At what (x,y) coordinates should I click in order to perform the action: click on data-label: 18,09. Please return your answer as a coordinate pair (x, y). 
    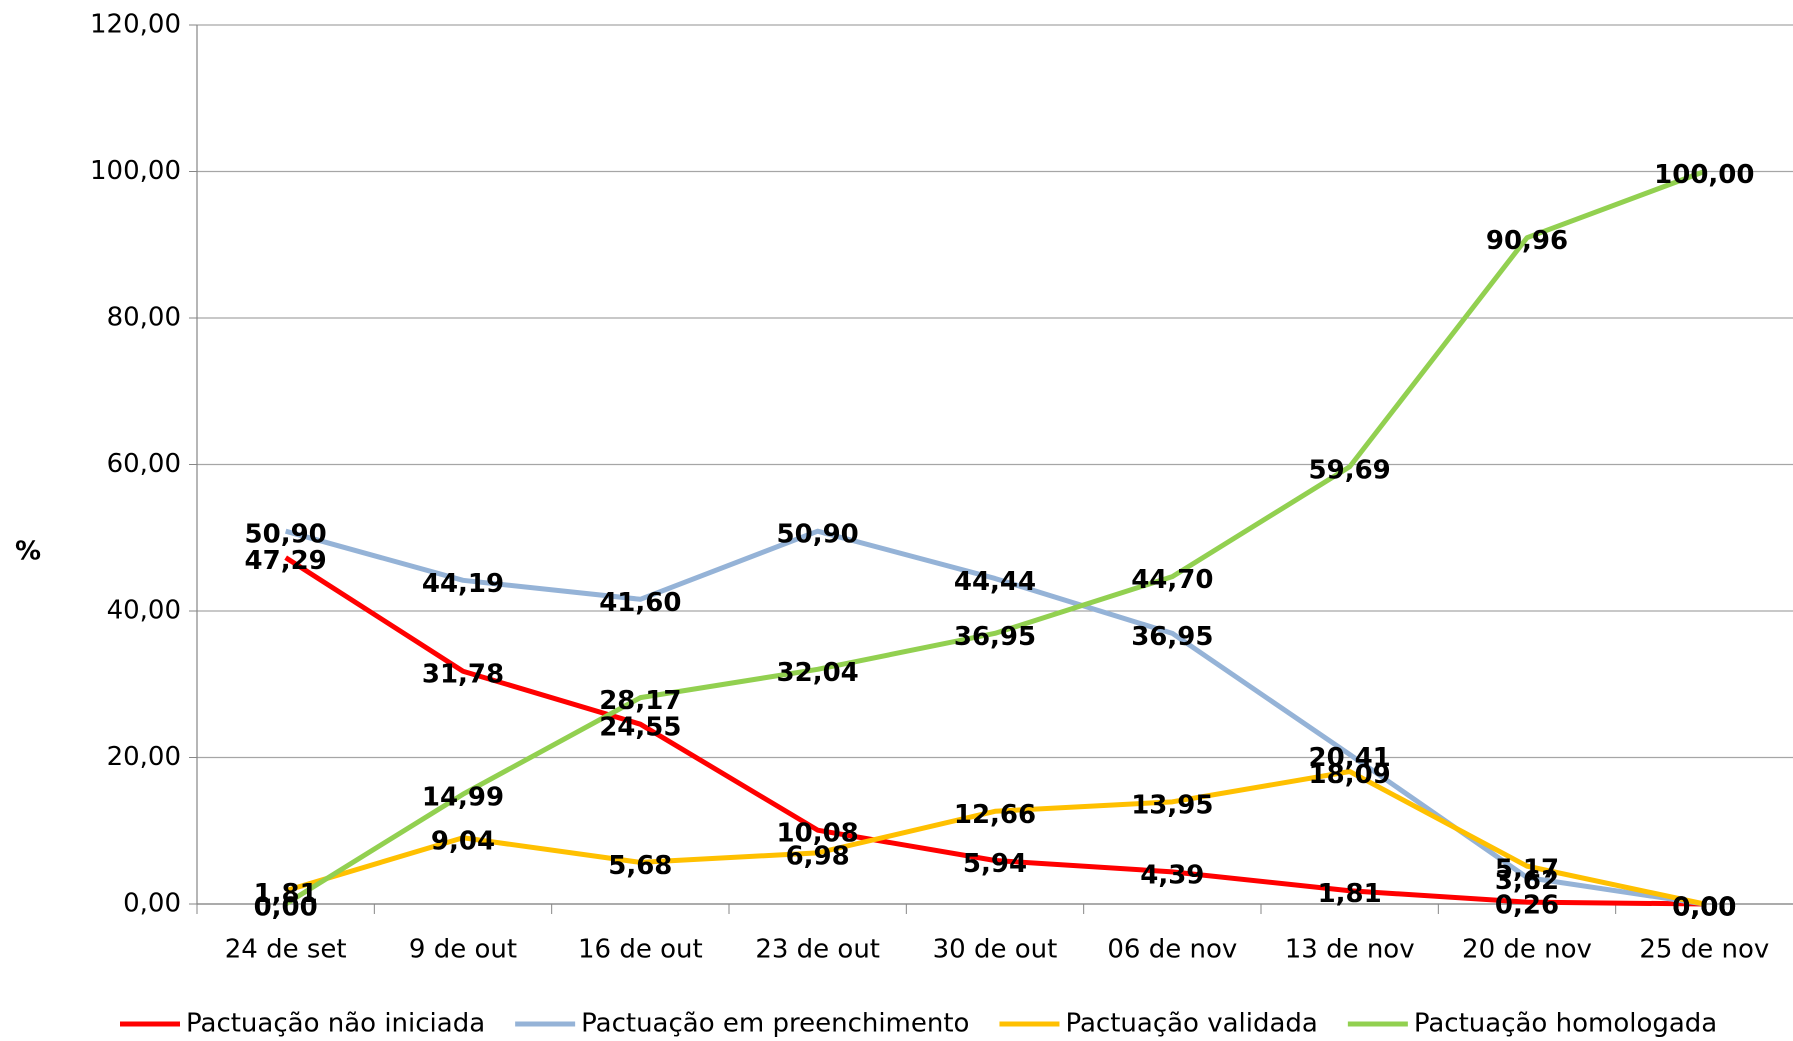
    Looking at the image, I should click on (1350, 775).